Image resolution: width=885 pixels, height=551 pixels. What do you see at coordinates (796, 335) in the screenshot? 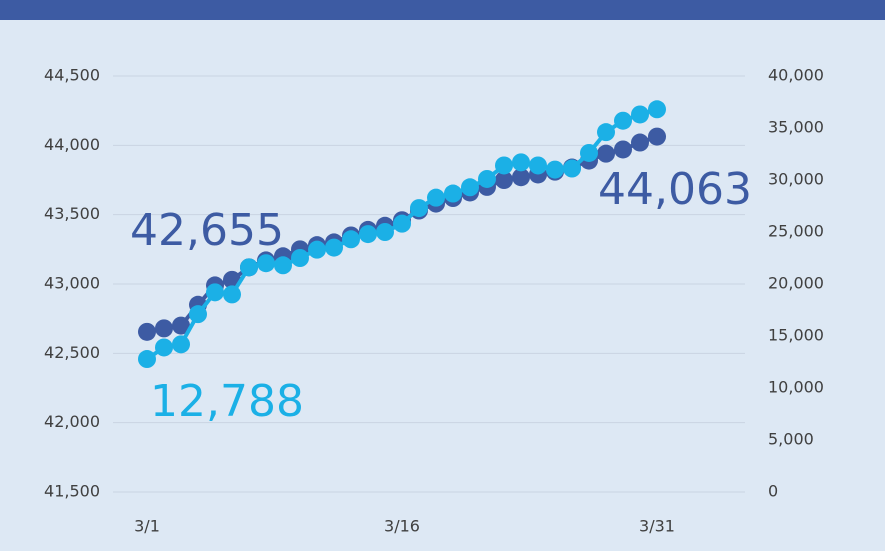
I see `y2-tick-label: 15,000` at bounding box center [796, 335].